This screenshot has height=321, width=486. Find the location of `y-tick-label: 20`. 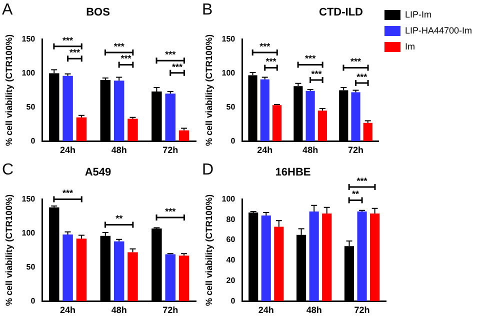

y-tick-label: 20 is located at coordinates (231, 281).